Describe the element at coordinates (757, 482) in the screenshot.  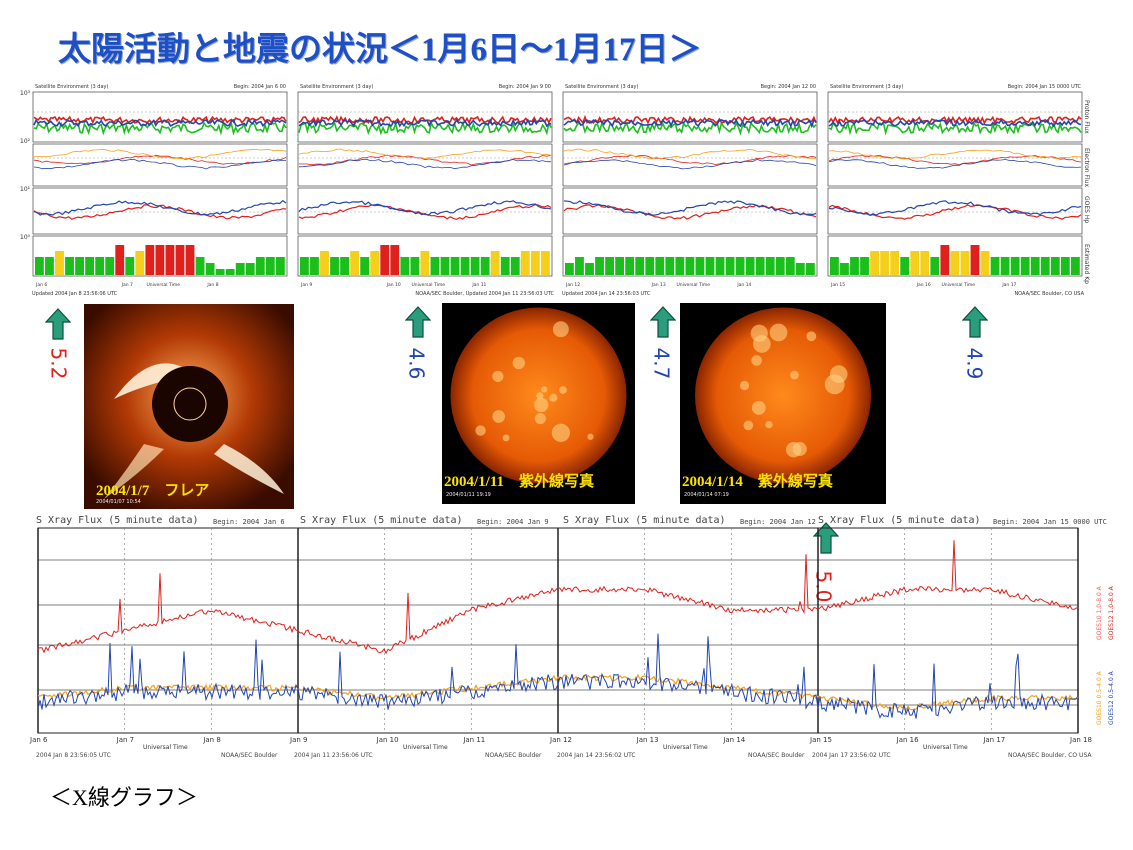
I see `photo-caption: 2004/1/14 紫外線写真` at that location.